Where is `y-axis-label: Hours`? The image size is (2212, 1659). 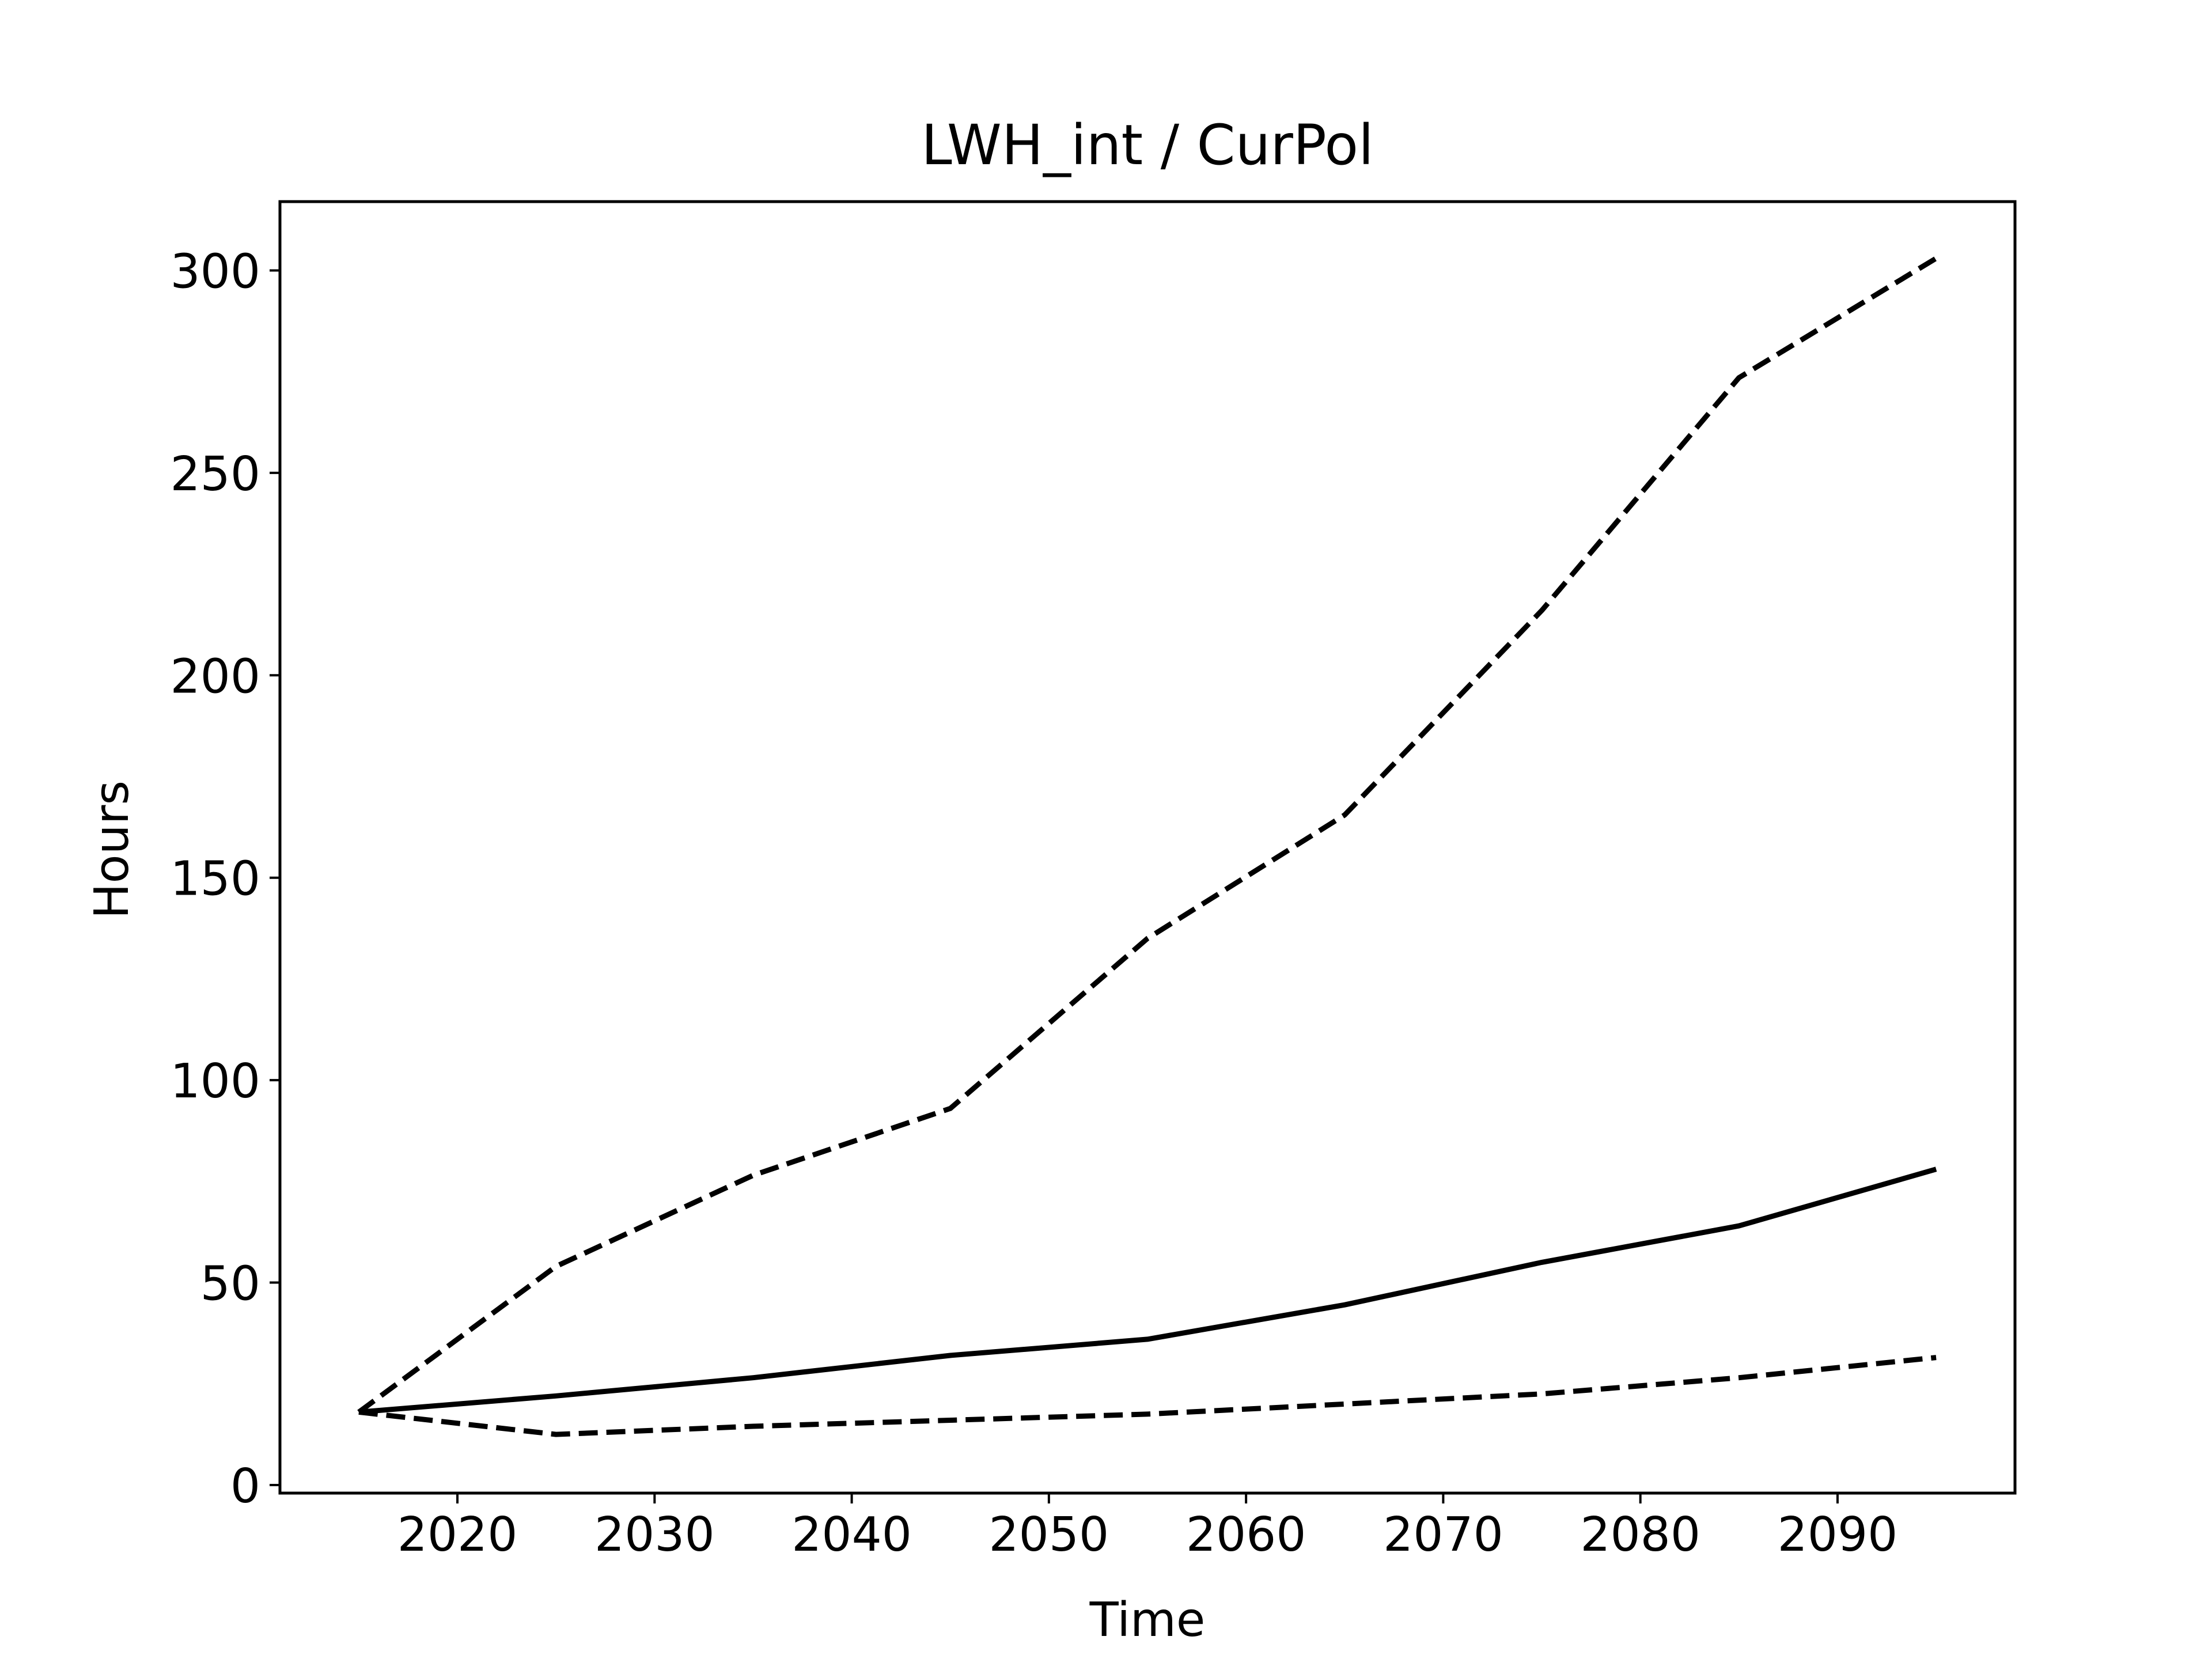
y-axis-label: Hours is located at coordinates (112, 850).